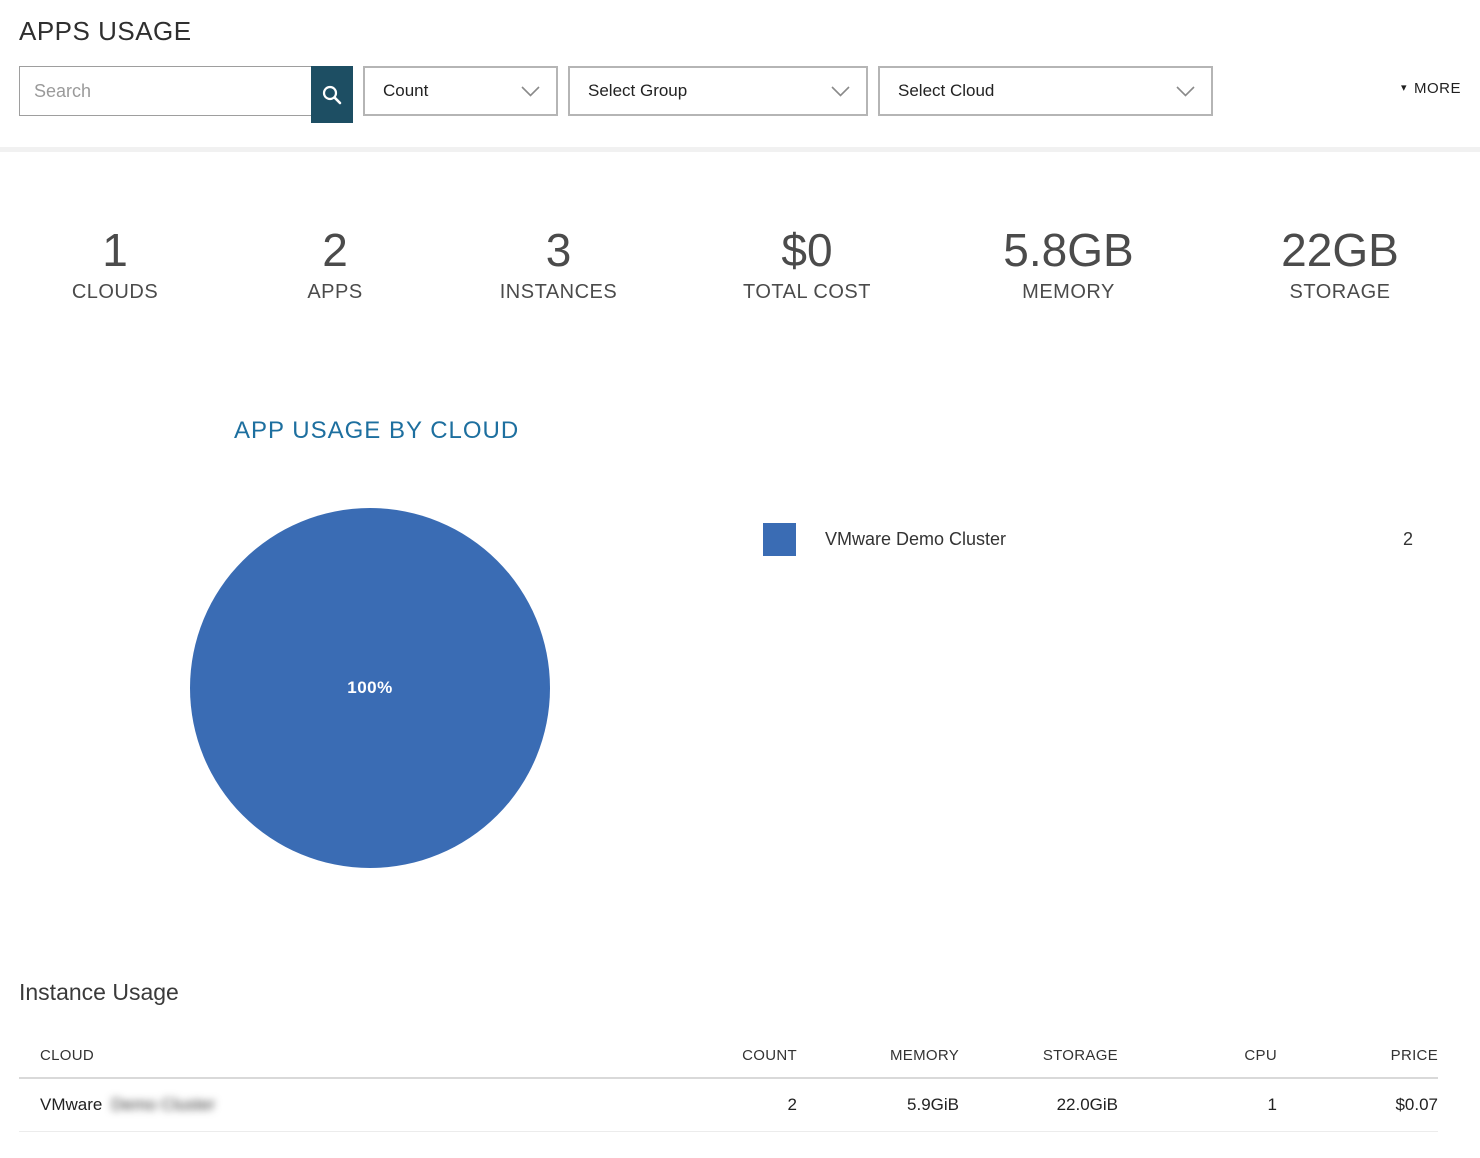 The height and width of the screenshot is (1158, 1480). Describe the element at coordinates (99, 992) in the screenshot. I see `instance-usage-title: Instance Usage` at that location.